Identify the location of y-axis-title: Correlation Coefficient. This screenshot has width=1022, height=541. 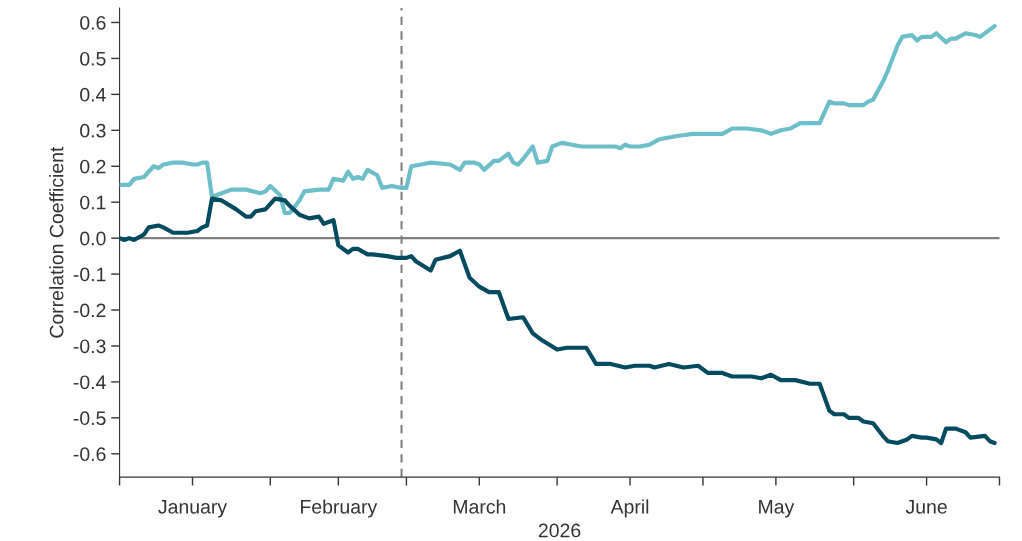
(56, 242).